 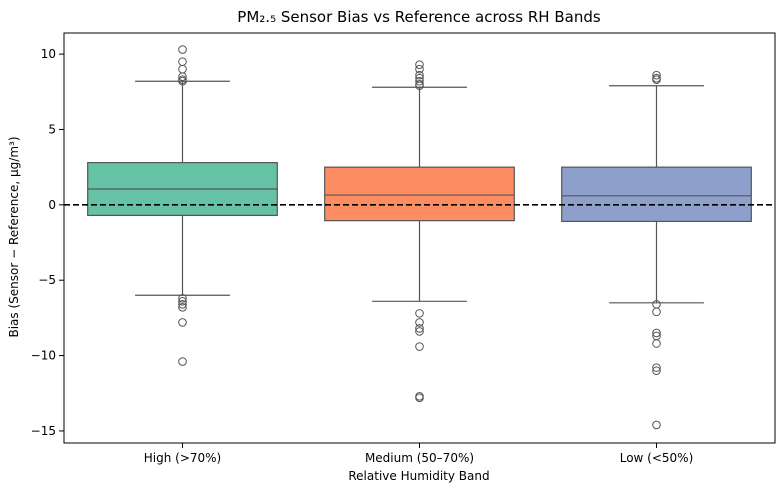 What do you see at coordinates (43, 431) in the screenshot?
I see `y-tick-label: −15` at bounding box center [43, 431].